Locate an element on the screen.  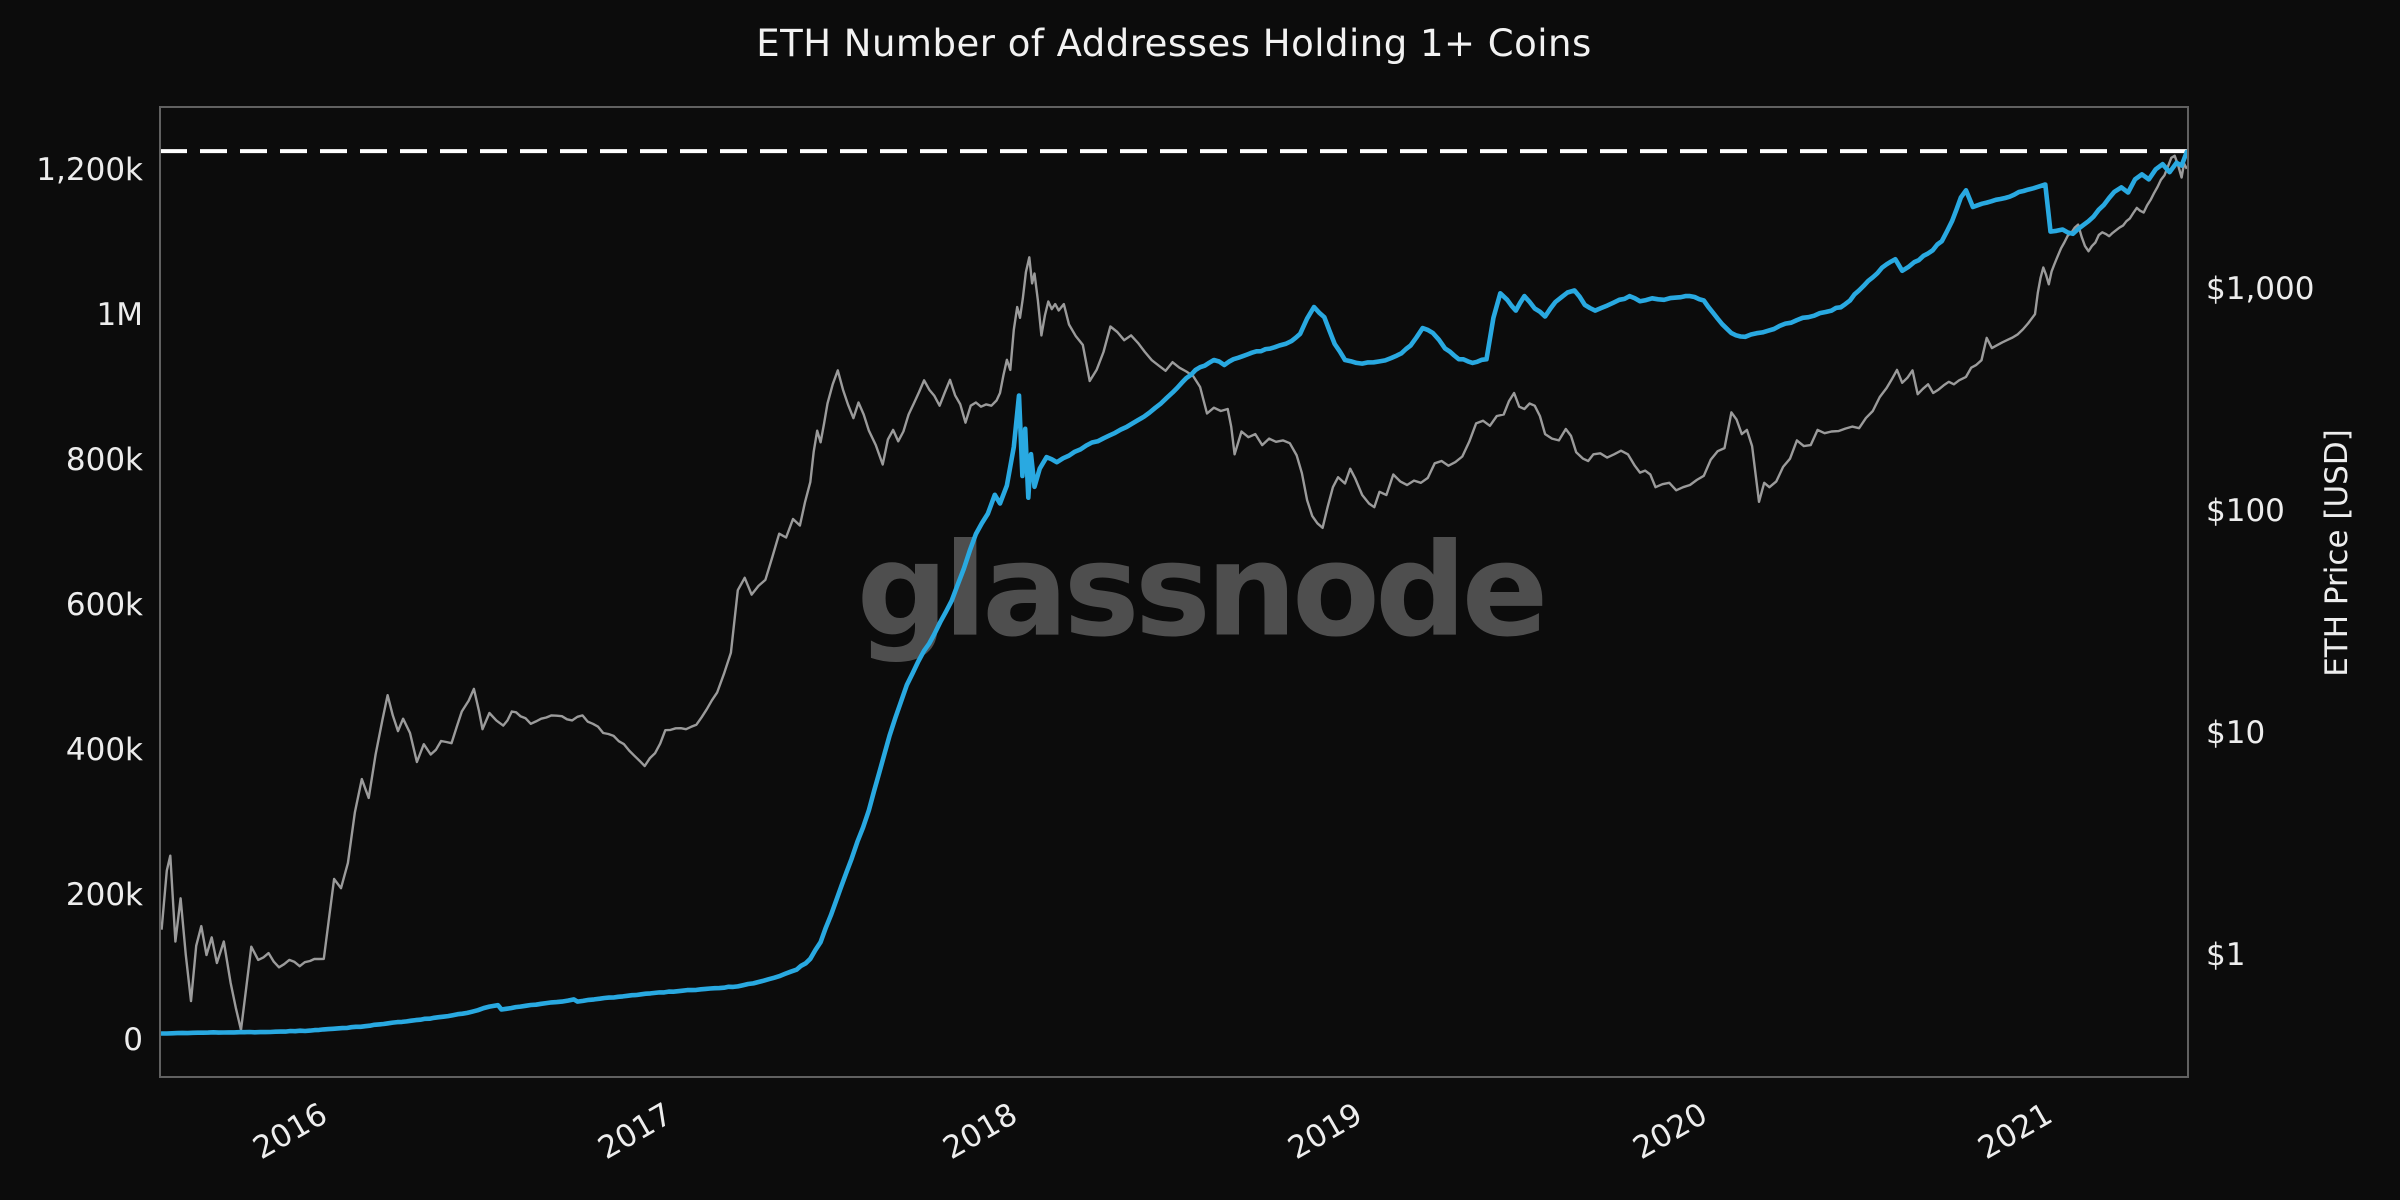
left-tick-600k: 600k is located at coordinates (104, 605).